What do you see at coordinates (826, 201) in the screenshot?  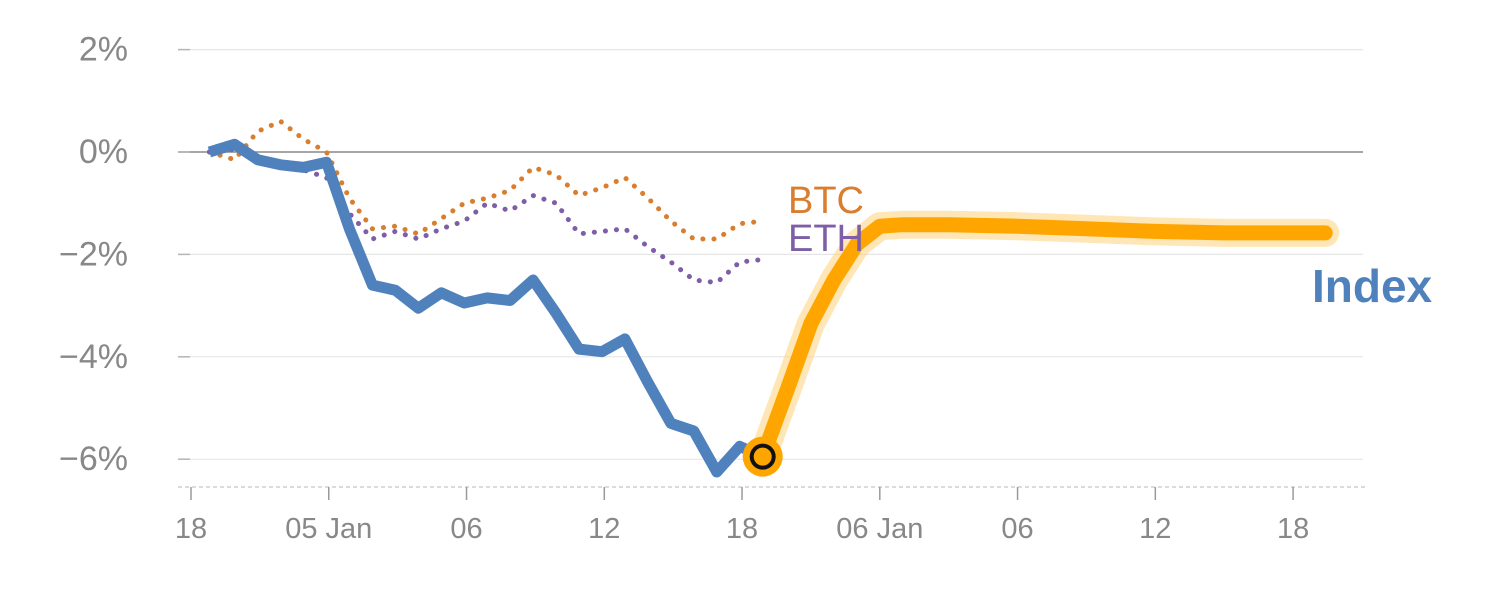 I see `btc-label: BTC` at bounding box center [826, 201].